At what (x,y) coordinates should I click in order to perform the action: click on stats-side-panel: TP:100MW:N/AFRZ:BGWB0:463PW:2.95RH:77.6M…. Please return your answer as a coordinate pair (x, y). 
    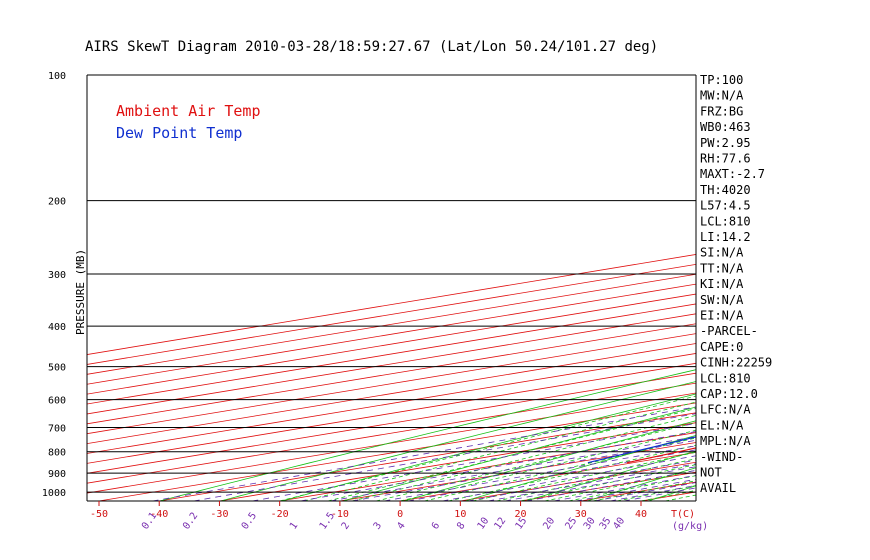
    Looking at the image, I should click on (736, 284).